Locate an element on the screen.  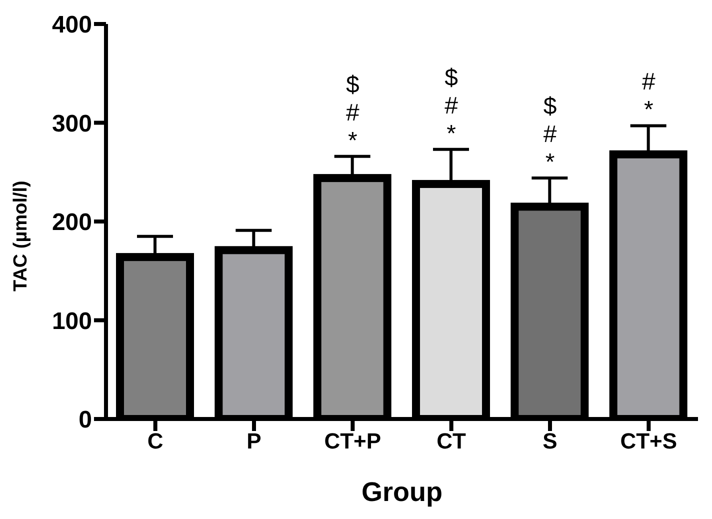
x-tick-label: P is located at coordinates (254, 441).